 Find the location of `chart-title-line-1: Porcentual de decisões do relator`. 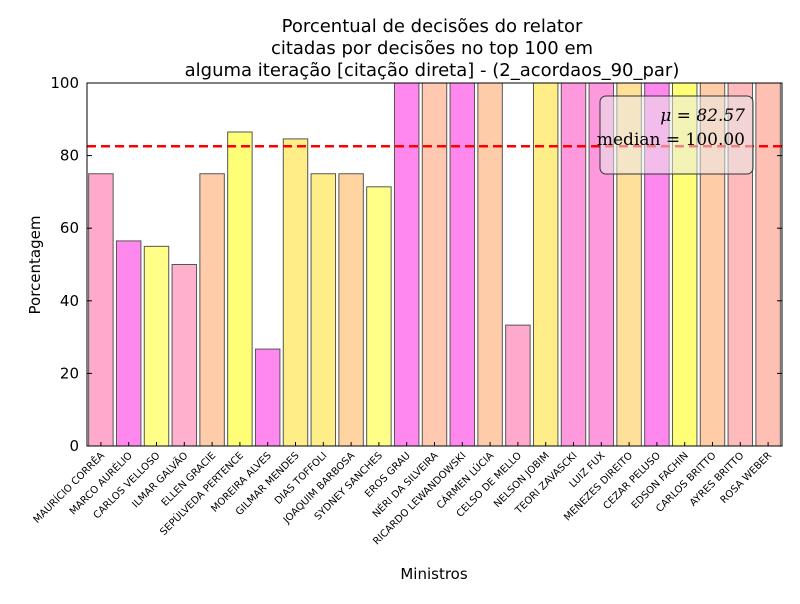

chart-title-line-1: Porcentual de decisões do relator is located at coordinates (432, 26).